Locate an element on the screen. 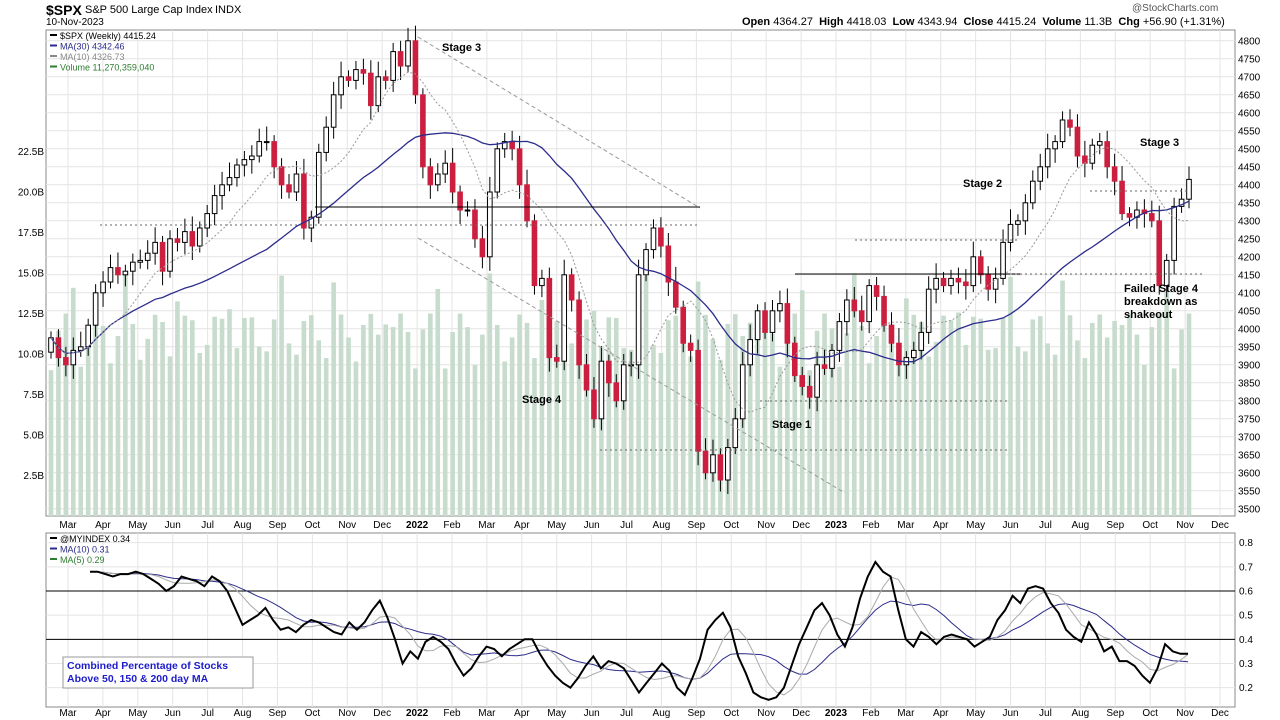  note-text: Above 50, 150 & 200 day MA is located at coordinates (138, 679).